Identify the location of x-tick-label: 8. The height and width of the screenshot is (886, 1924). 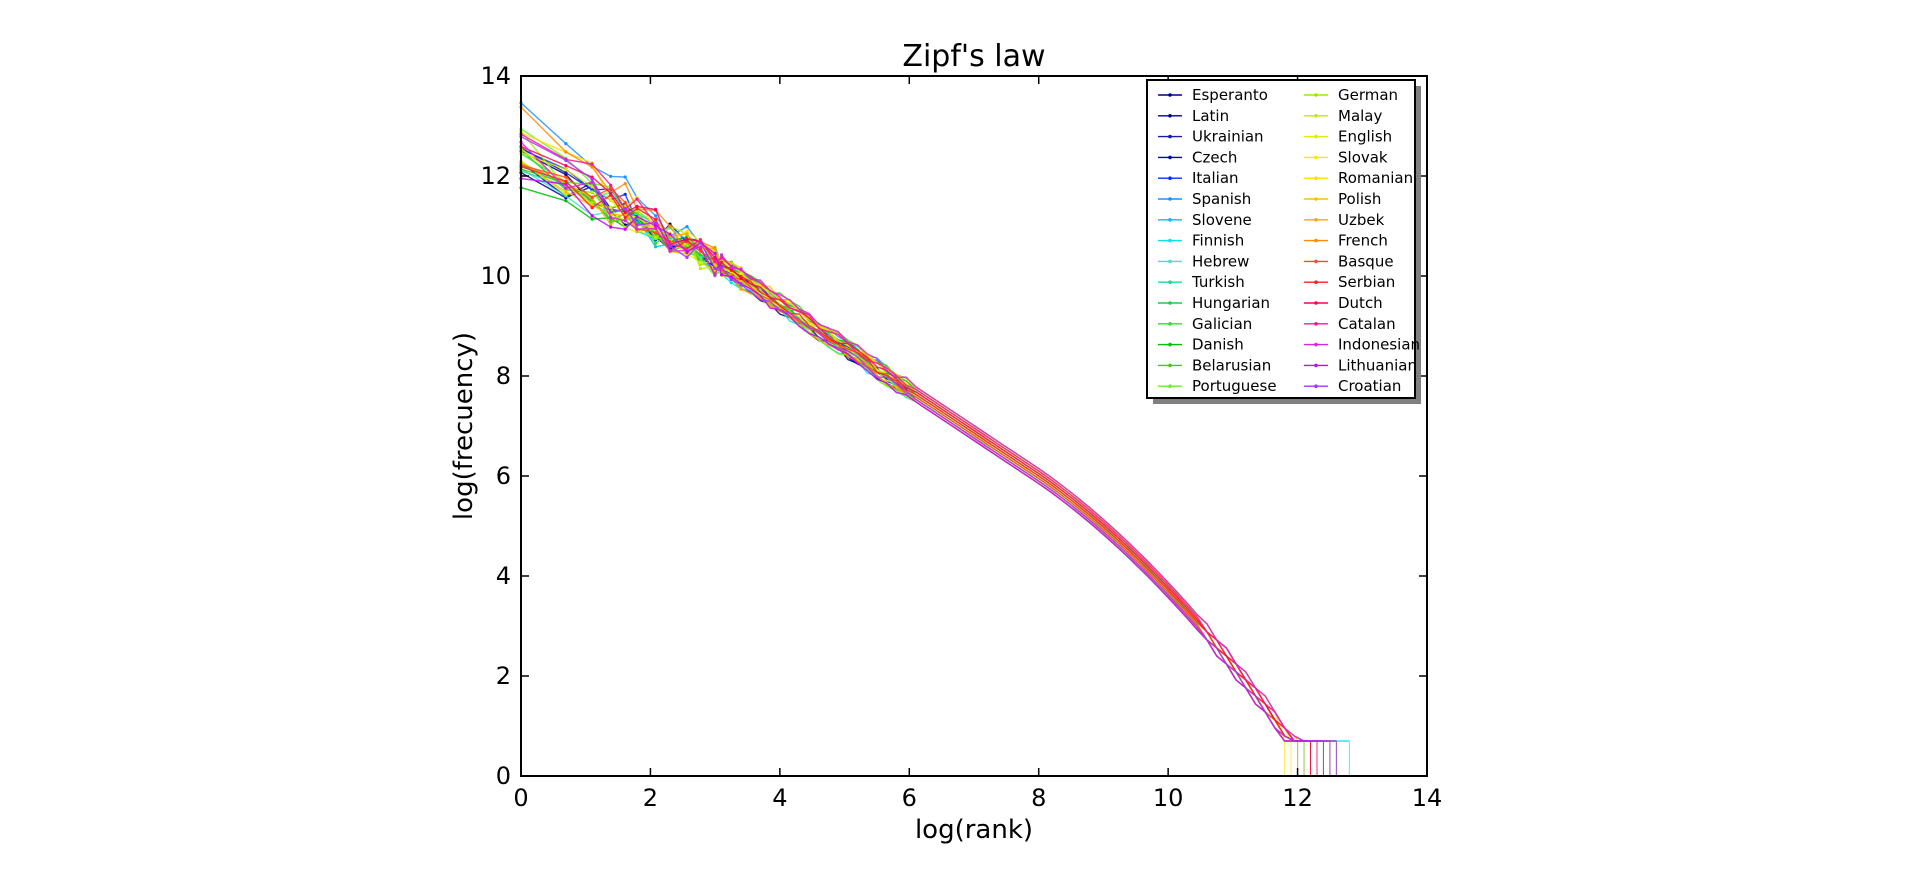
(1038, 798).